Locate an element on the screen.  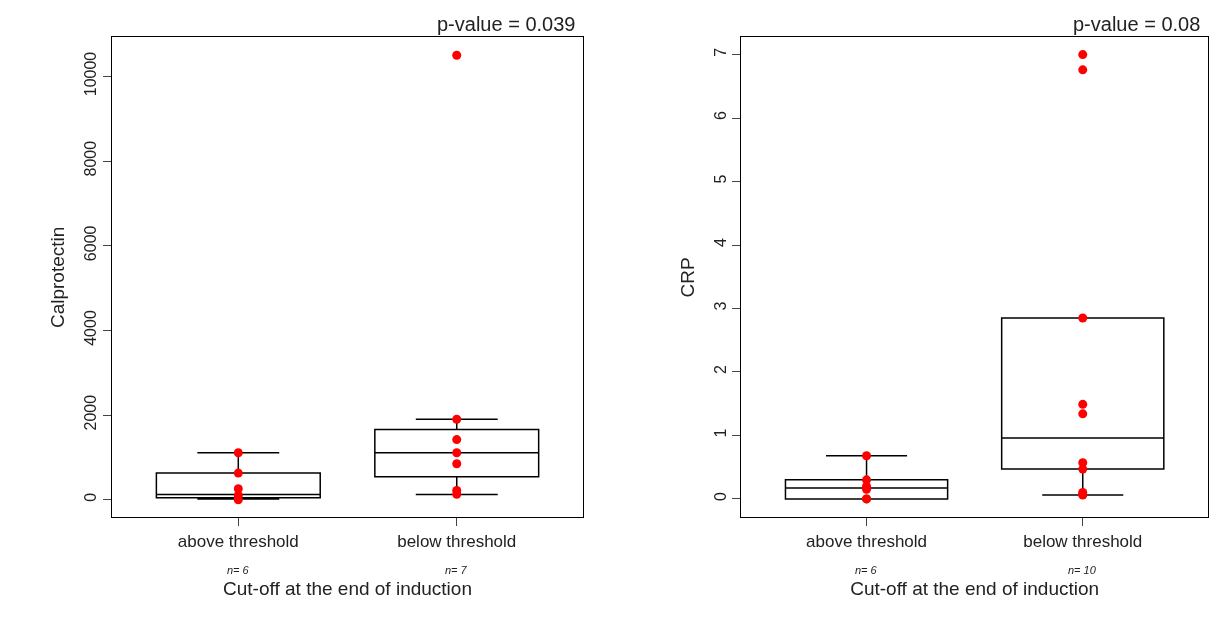
y-tick-label: 4 is located at coordinates (720, 243).